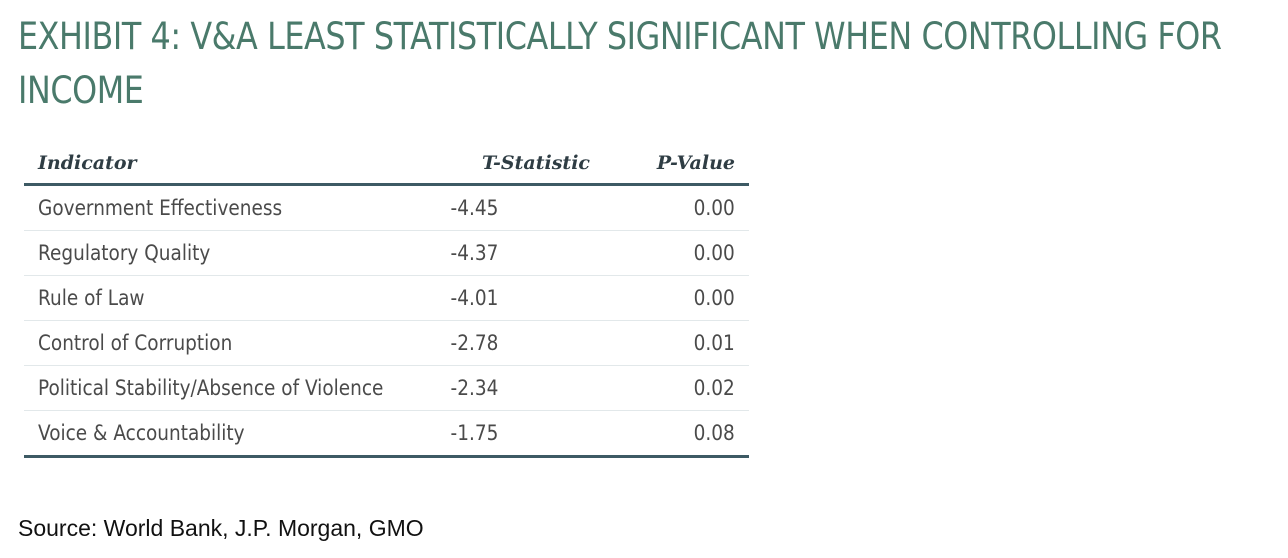 The height and width of the screenshot is (558, 1288). Describe the element at coordinates (524, 253) in the screenshot. I see `t-statistic-cell: -4.37` at that location.